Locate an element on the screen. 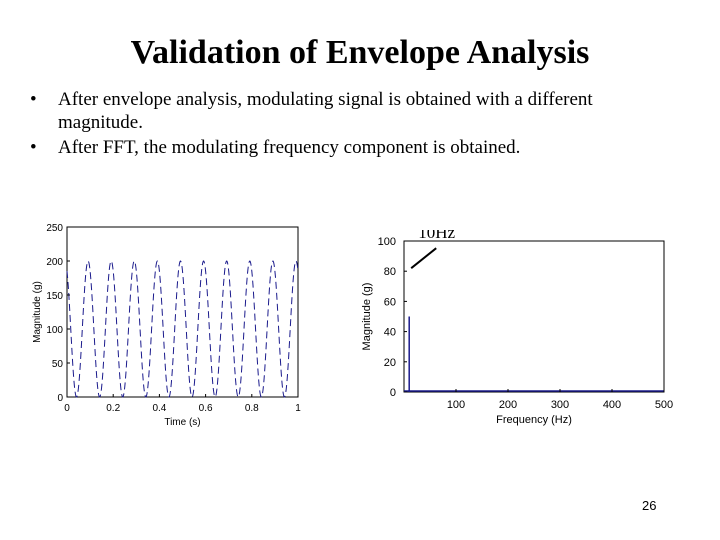  y-tick-label: 20 is located at coordinates (390, 363).